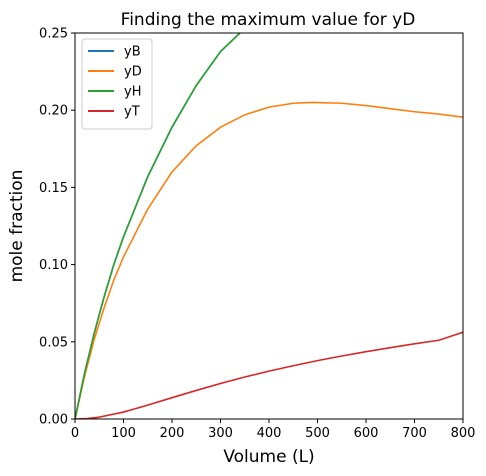 The height and width of the screenshot is (476, 486). Describe the element at coordinates (17, 226) in the screenshot. I see `y-axis-label: mole fraction` at that location.